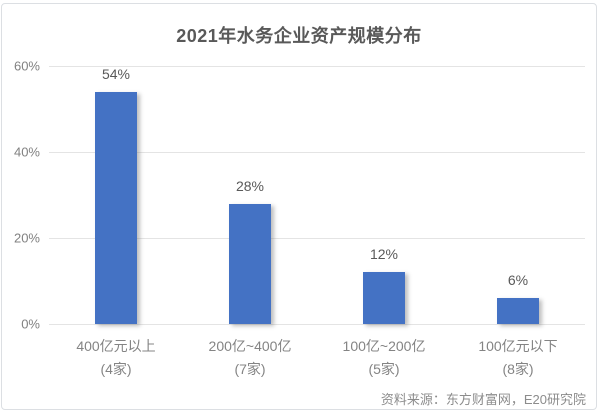 The width and height of the screenshot is (600, 417). Describe the element at coordinates (26, 238) in the screenshot. I see `y-axis-tick-20: 20%` at that location.